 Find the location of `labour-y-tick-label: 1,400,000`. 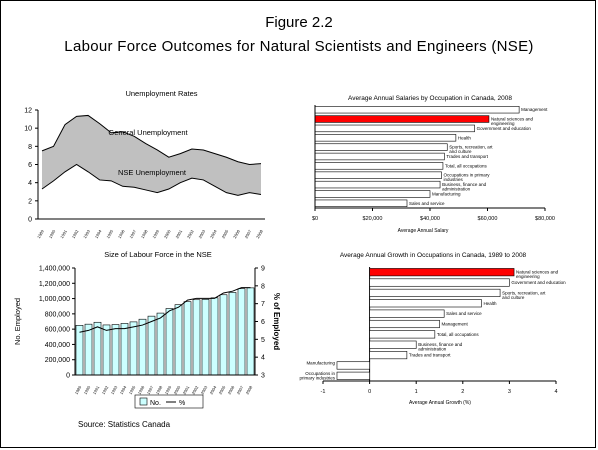

labour-y-tick-label: 1,400,000 is located at coordinates (54, 269).